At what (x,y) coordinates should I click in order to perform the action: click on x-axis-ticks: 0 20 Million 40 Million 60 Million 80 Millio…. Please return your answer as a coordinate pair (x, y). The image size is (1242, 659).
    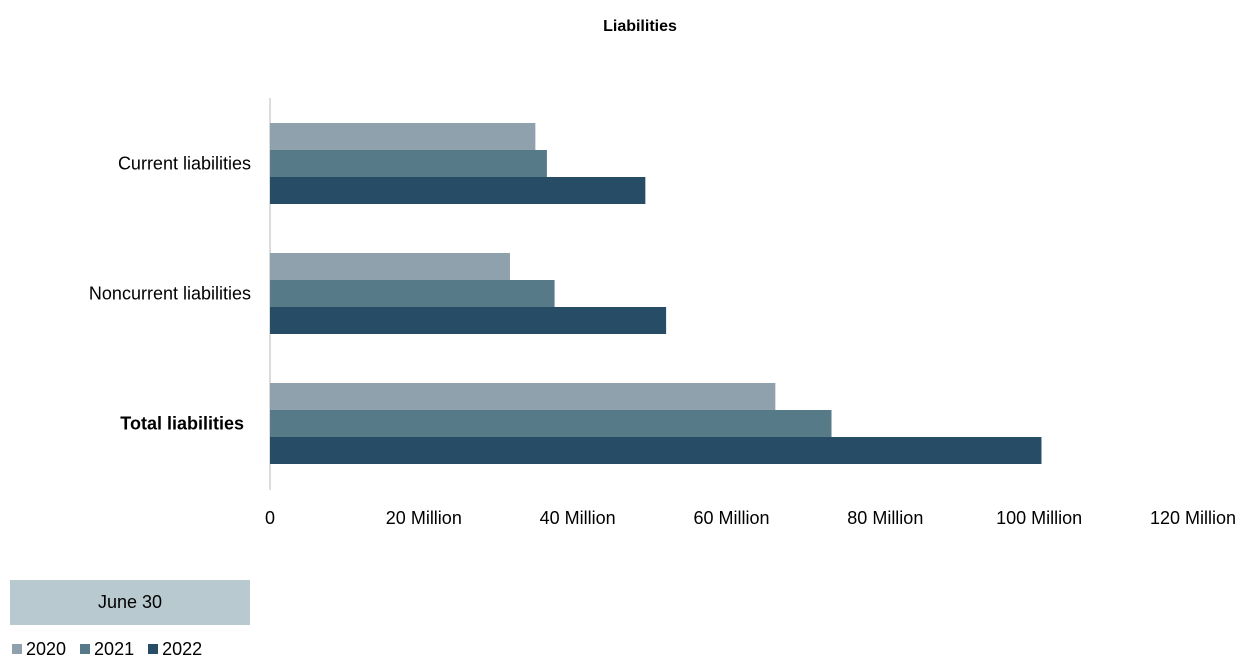
    Looking at the image, I should click on (750, 518).